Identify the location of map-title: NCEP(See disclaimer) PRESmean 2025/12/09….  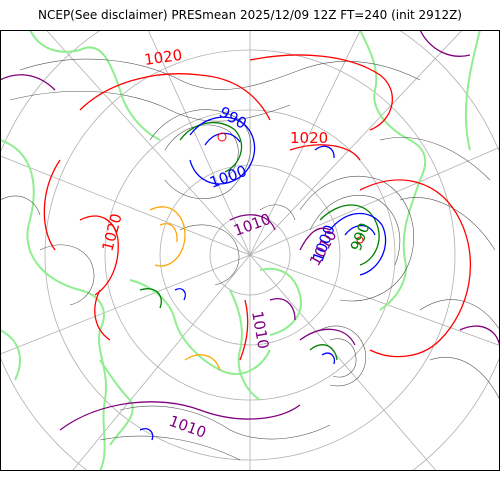
(250, 15).